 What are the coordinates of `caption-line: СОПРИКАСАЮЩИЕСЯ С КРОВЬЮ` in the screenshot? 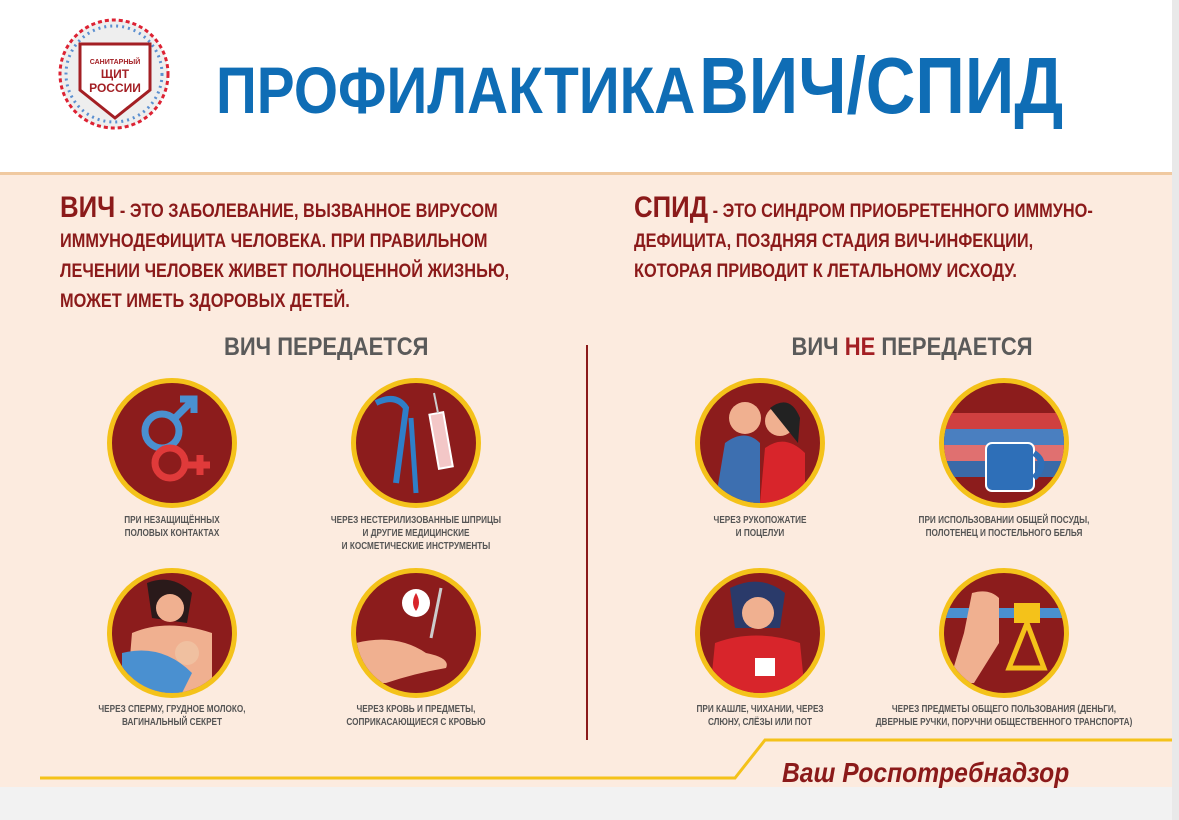 It's located at (416, 722).